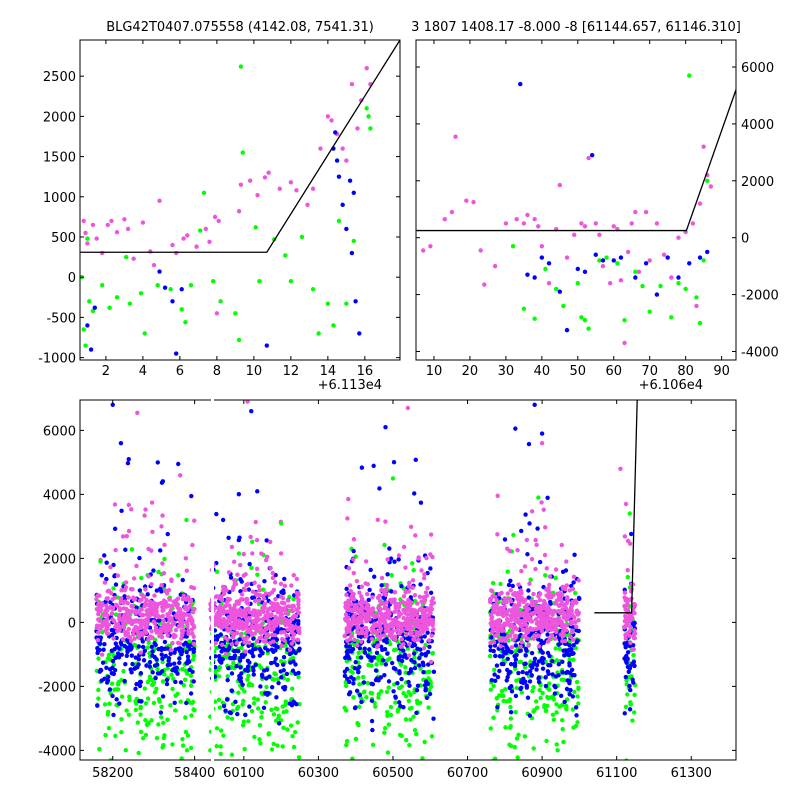 This screenshot has width=800, height=800. I want to click on model-line, so click(240, 146).